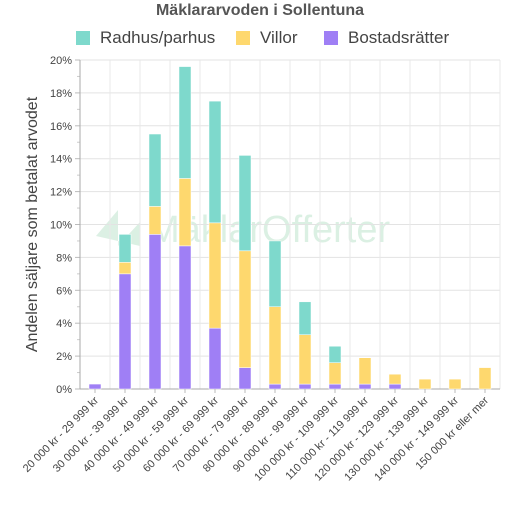 Image resolution: width=520 pixels, height=520 pixels. Describe the element at coordinates (61, 61) in the screenshot. I see `y-tick-label: 20%` at that location.